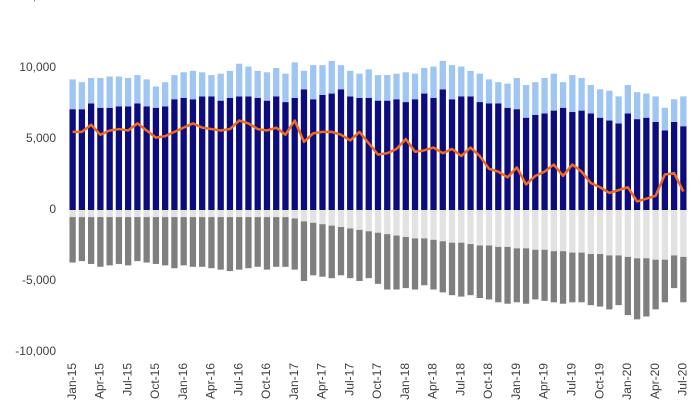 This screenshot has height=400, width=700. What do you see at coordinates (211, 381) in the screenshot?
I see `x-tick-label: Apr-16` at bounding box center [211, 381].